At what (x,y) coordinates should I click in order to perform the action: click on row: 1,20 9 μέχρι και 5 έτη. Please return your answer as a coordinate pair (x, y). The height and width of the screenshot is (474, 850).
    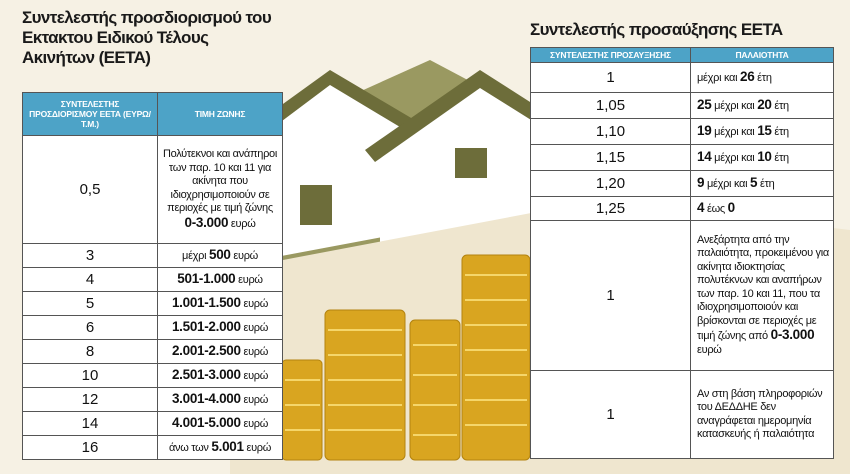
    Looking at the image, I should click on (682, 183).